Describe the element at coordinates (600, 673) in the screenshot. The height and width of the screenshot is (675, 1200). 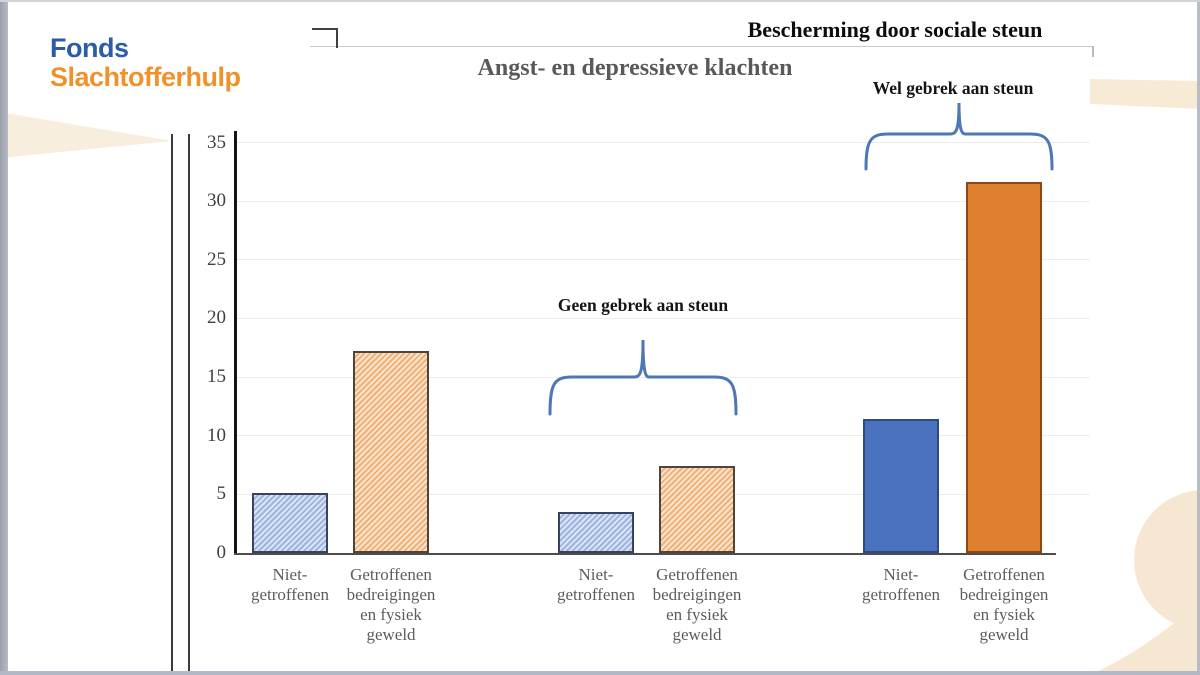
I see `slide-bottom-edge` at that location.